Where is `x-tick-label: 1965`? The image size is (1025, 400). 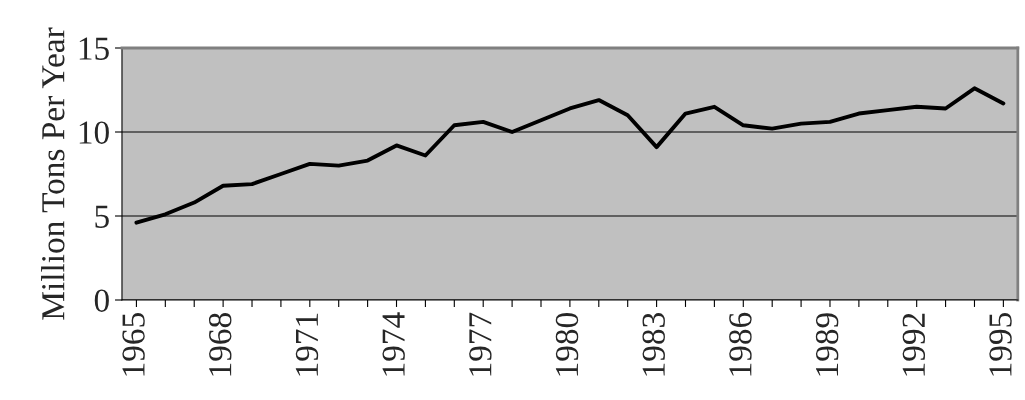
x-tick-label: 1965 is located at coordinates (133, 344).